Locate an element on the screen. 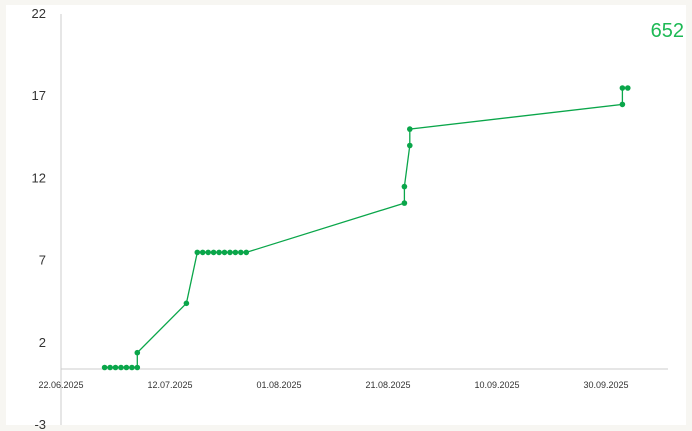  y-tick-label: 7 is located at coordinates (42, 260).